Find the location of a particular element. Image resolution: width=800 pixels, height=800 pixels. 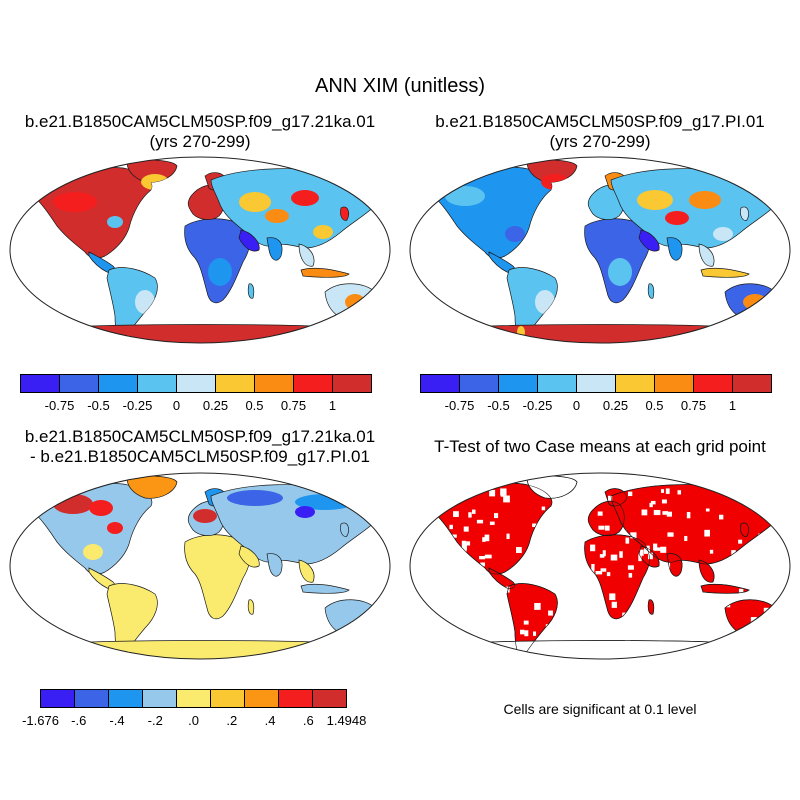

colorbar-tick-label: -1.676 is located at coordinates (40, 720).